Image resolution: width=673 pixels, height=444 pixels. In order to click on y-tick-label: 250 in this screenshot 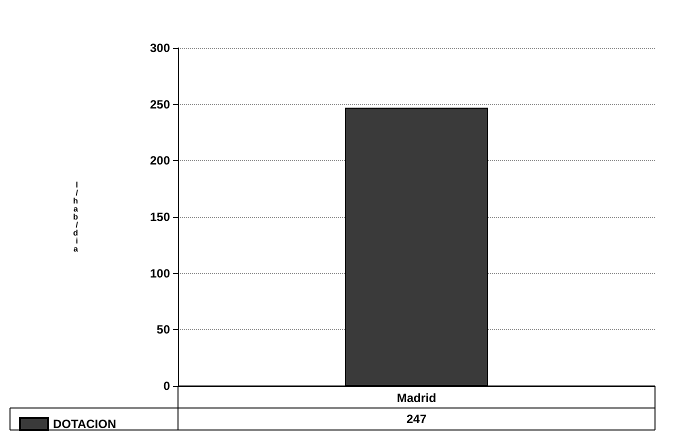, I will do `click(160, 104)`.